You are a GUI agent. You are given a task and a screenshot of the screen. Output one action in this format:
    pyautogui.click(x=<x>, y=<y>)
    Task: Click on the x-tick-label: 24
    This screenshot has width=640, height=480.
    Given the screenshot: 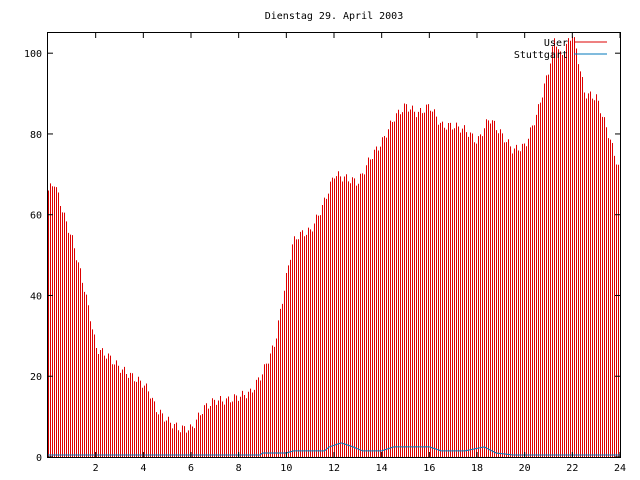 What is the action you would take?
    pyautogui.click(x=620, y=468)
    